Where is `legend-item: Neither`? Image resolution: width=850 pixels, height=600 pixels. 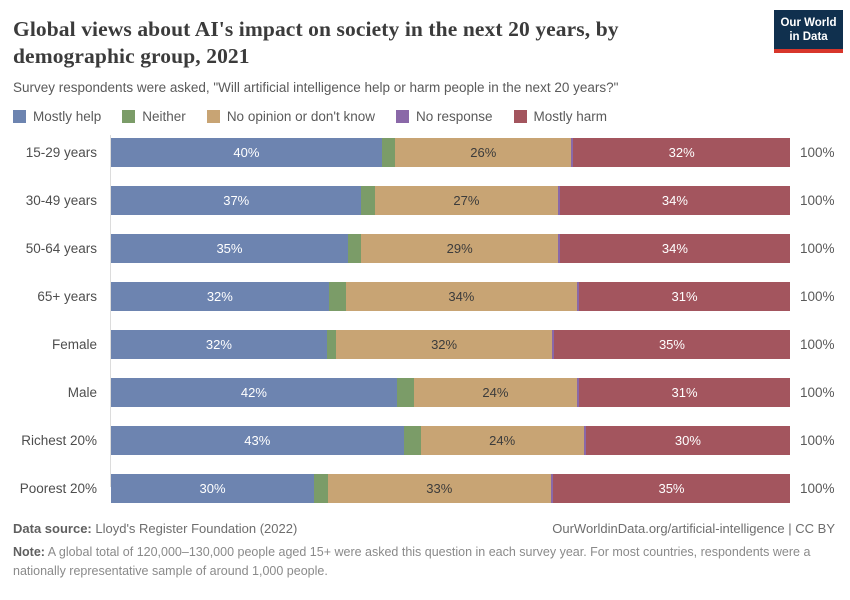 legend-item: Neither is located at coordinates (154, 116).